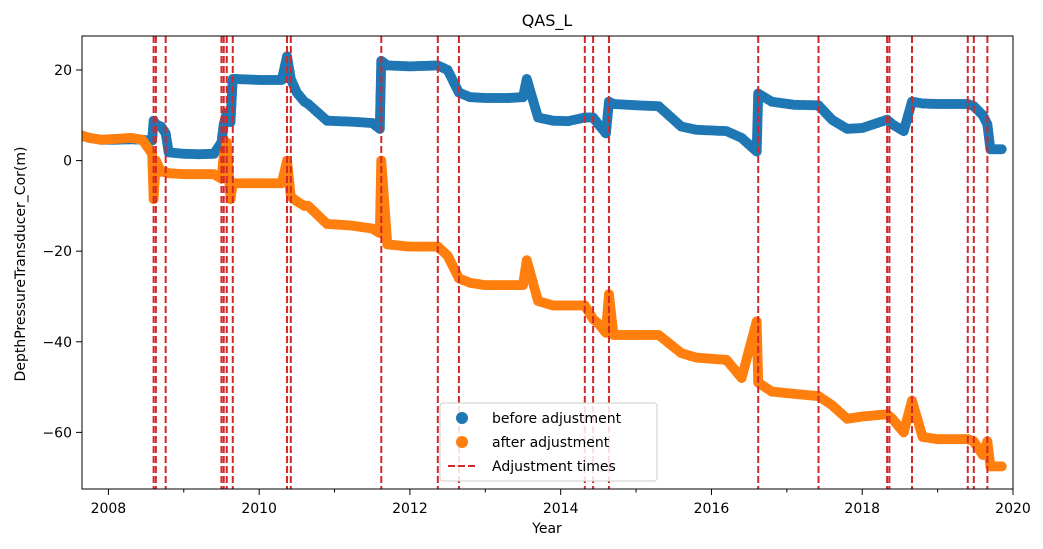  What do you see at coordinates (109, 509) in the screenshot?
I see `x-tick-label: 2008` at bounding box center [109, 509].